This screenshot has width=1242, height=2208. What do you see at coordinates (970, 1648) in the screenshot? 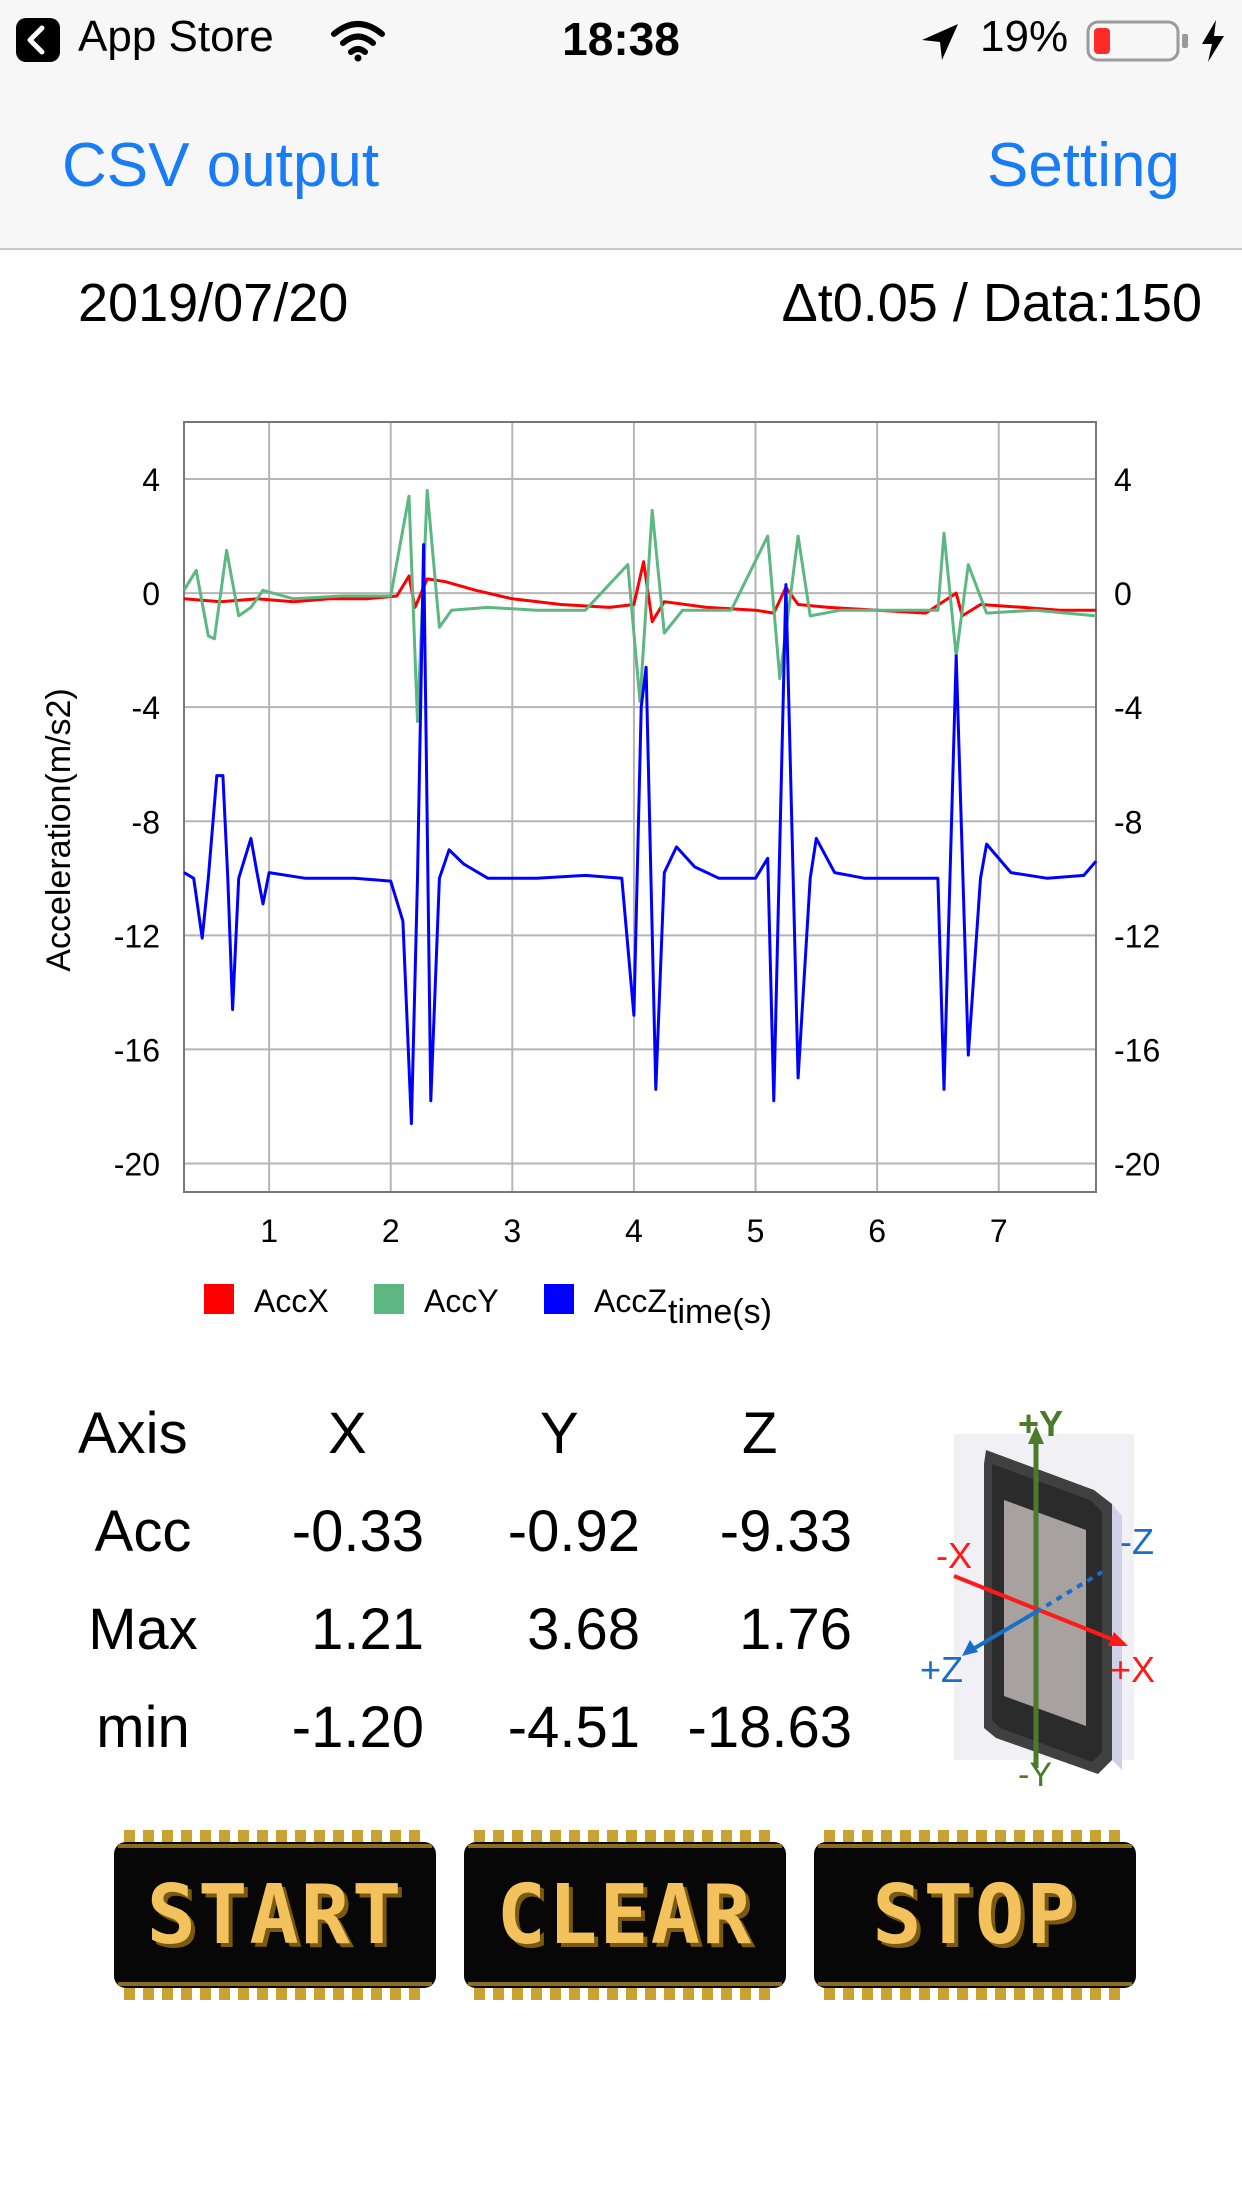
I see `z-axis-arrow-icon` at bounding box center [970, 1648].